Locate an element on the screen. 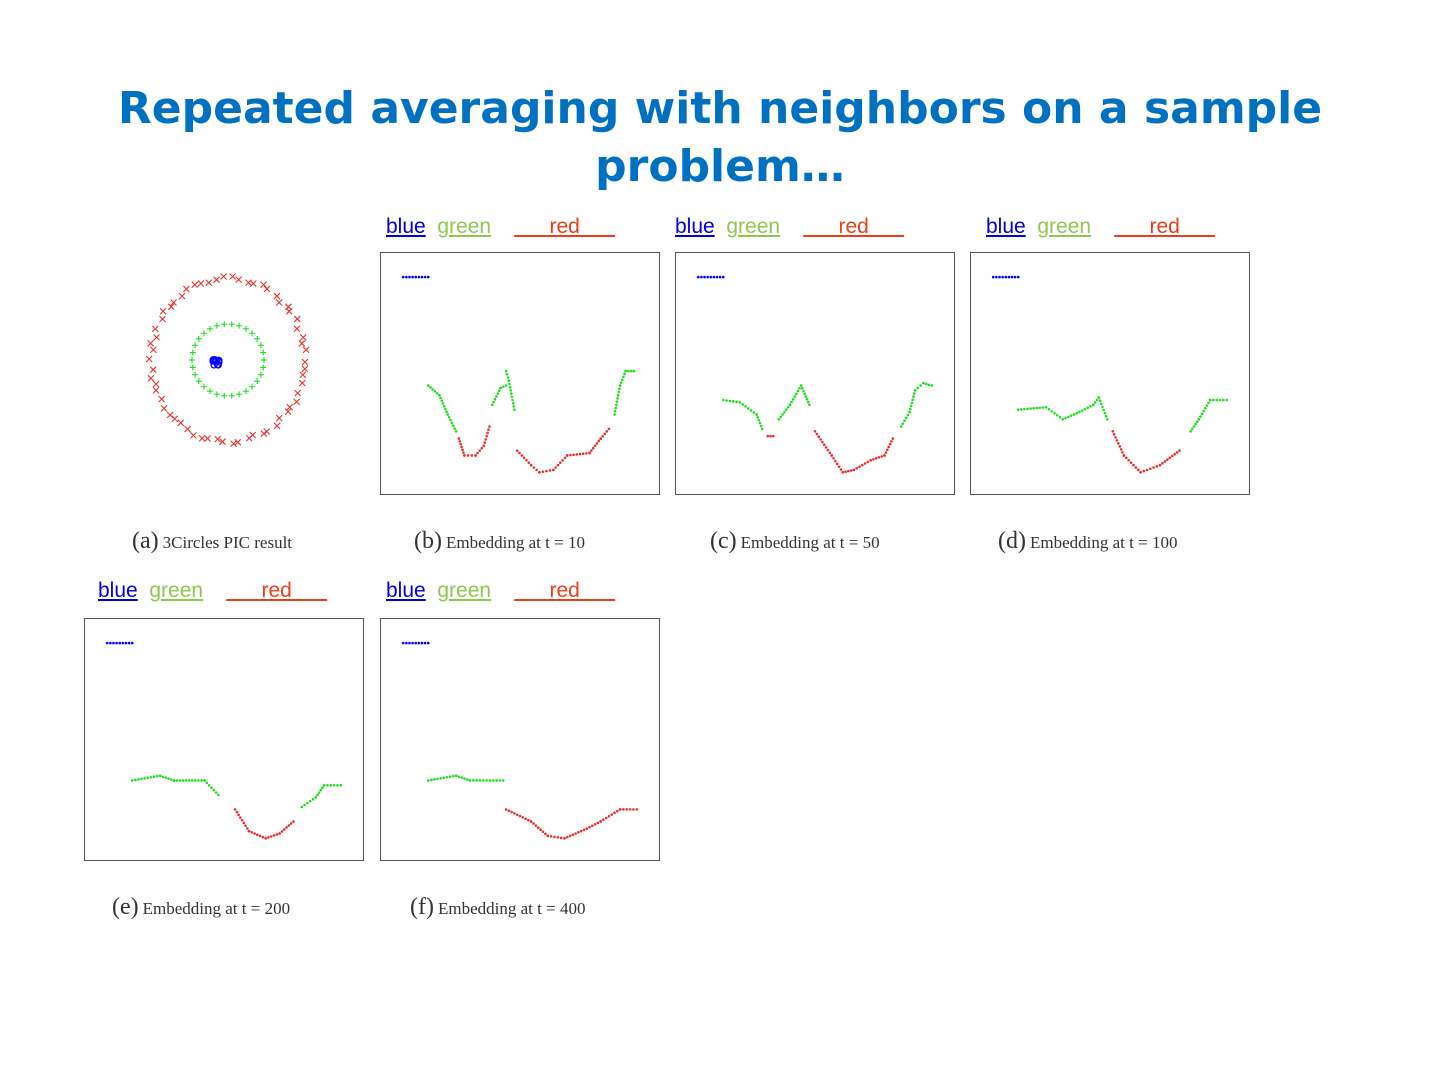  caption-text: Embedding at t = 200 is located at coordinates (216, 908).